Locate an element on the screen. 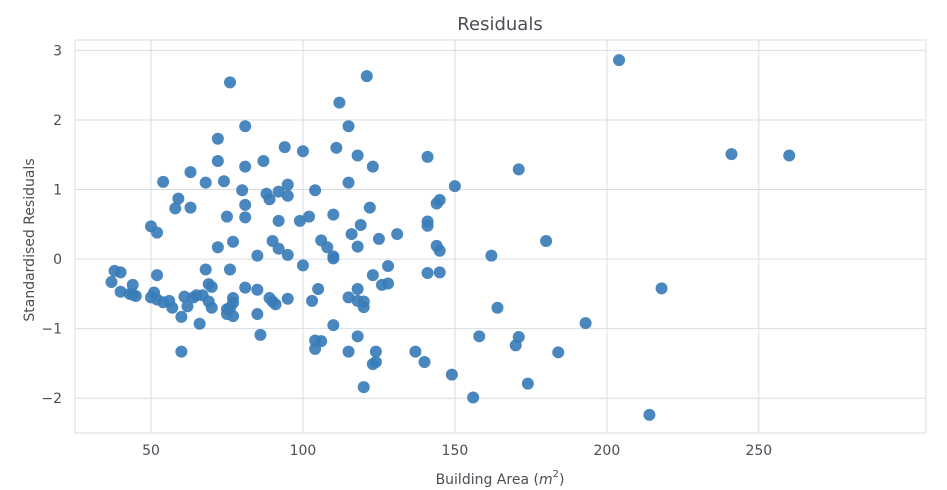 The width and height of the screenshot is (947, 490). x-tick-label: 150 is located at coordinates (455, 451).